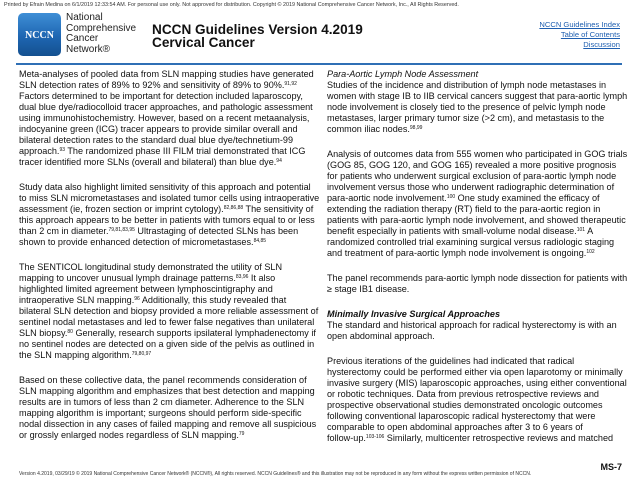  Describe the element at coordinates (279, 161) in the screenshot. I see `citation-reference: 94` at that location.